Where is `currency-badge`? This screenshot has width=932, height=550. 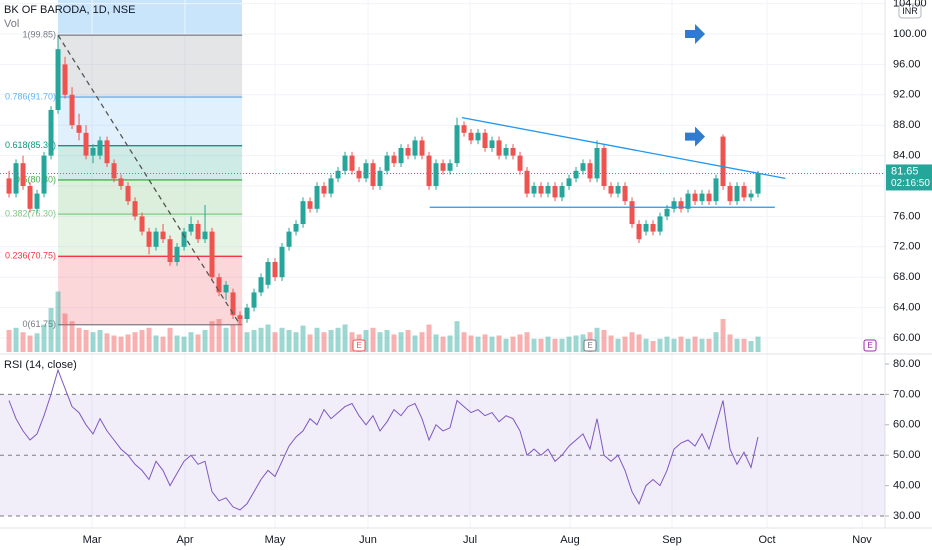
currency-badge is located at coordinates (910, 11).